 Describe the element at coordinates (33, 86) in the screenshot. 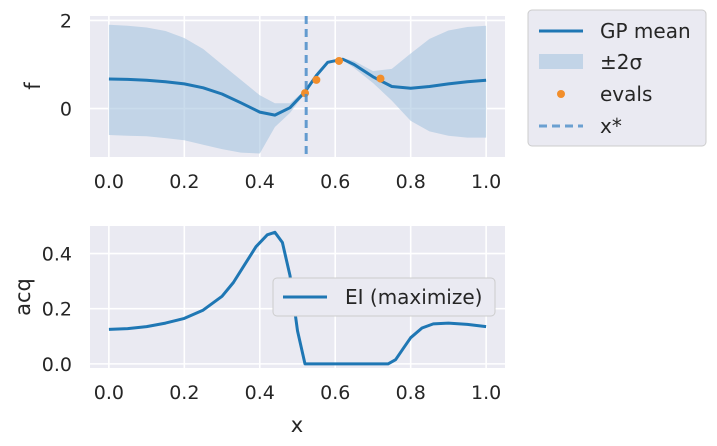

I see `top-y-axis-label: f` at that location.